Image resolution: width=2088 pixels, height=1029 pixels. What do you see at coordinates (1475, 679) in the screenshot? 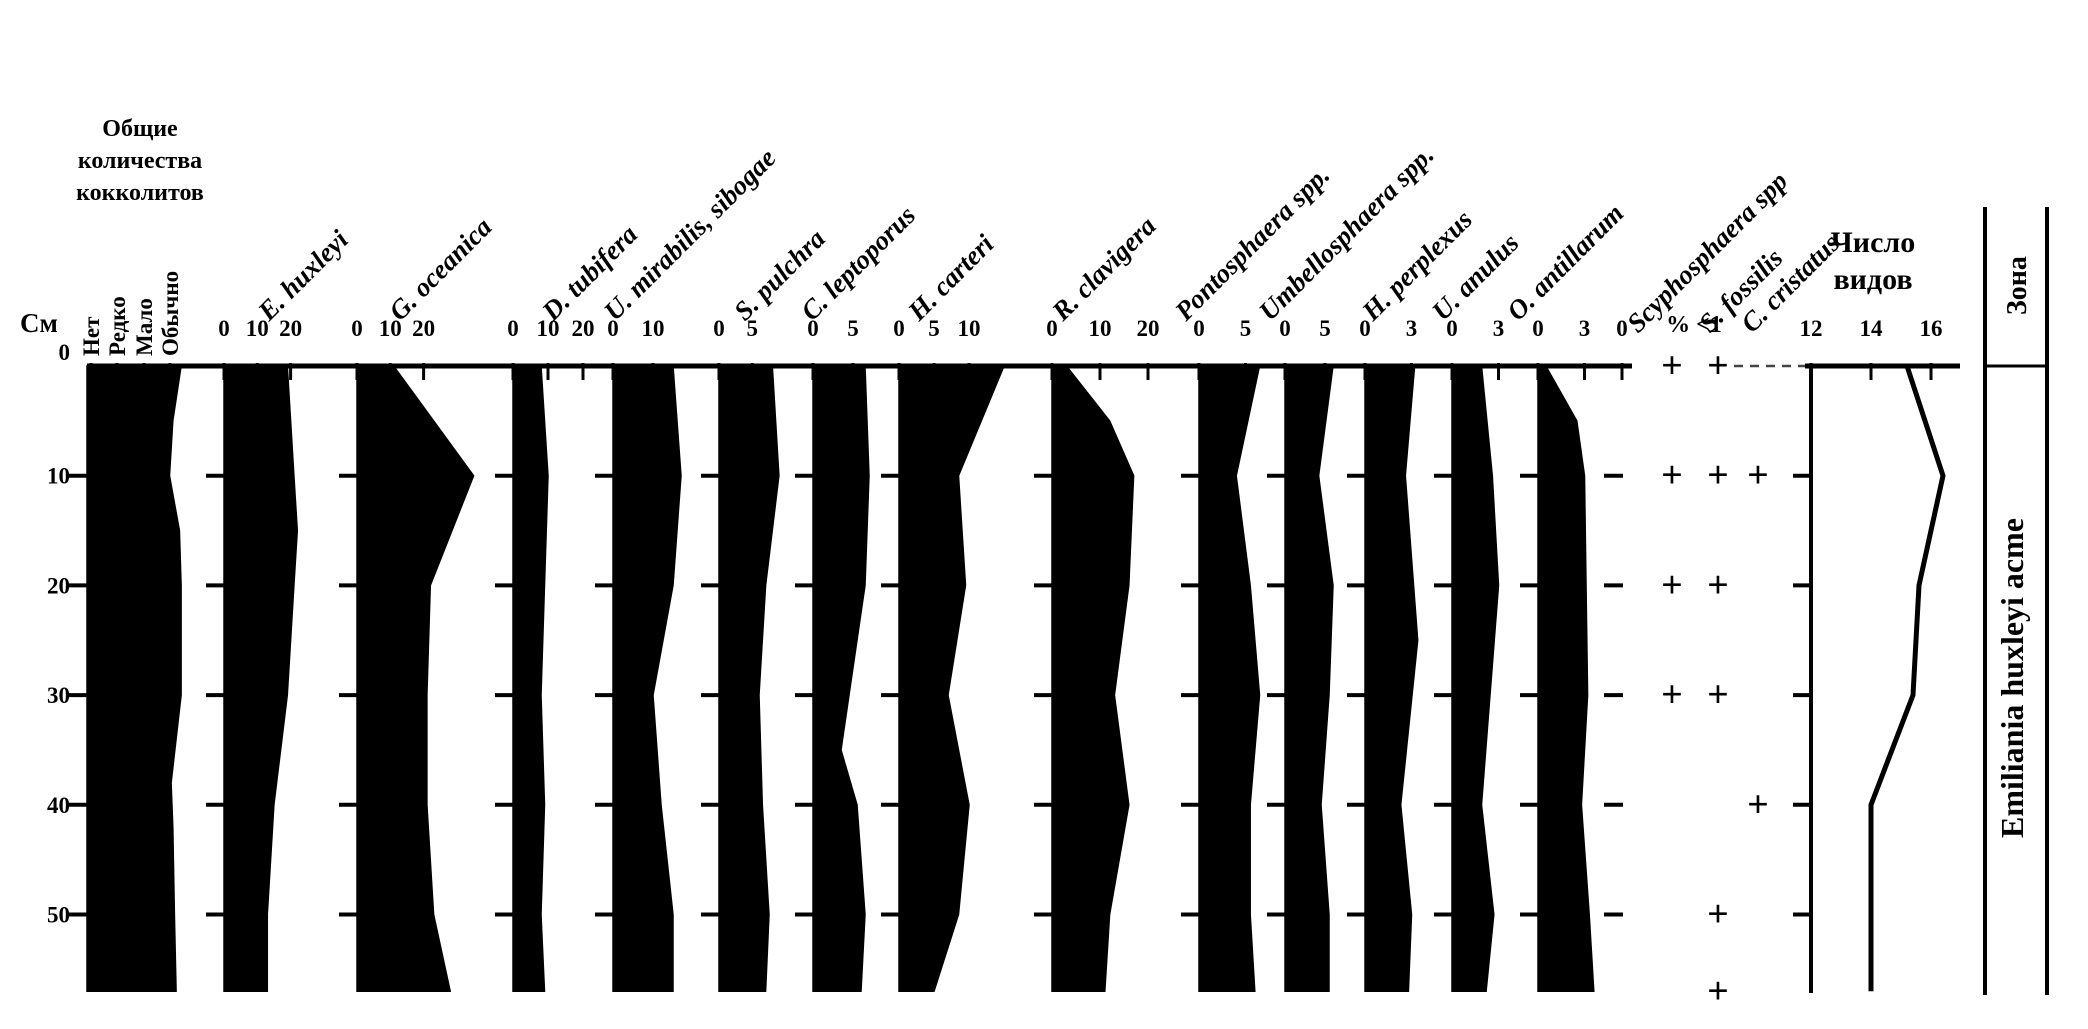
I see `profile-u-anulus` at bounding box center [1475, 679].